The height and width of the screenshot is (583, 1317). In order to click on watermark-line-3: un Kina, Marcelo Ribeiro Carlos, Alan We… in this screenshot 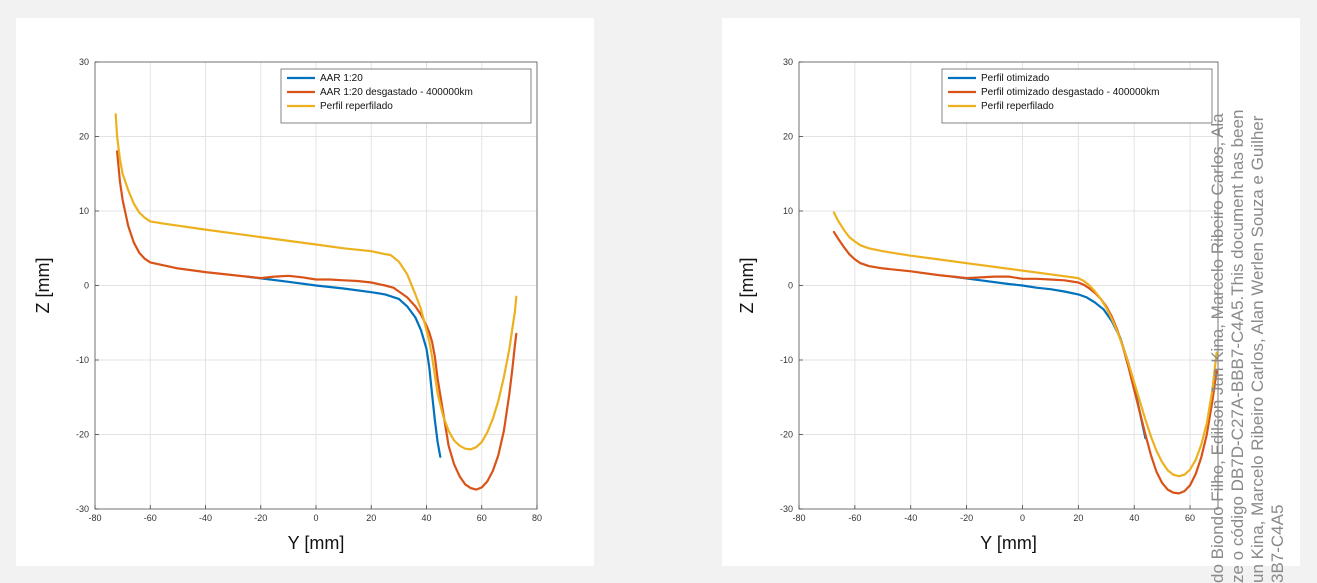, I will do `click(1257, 349)`.